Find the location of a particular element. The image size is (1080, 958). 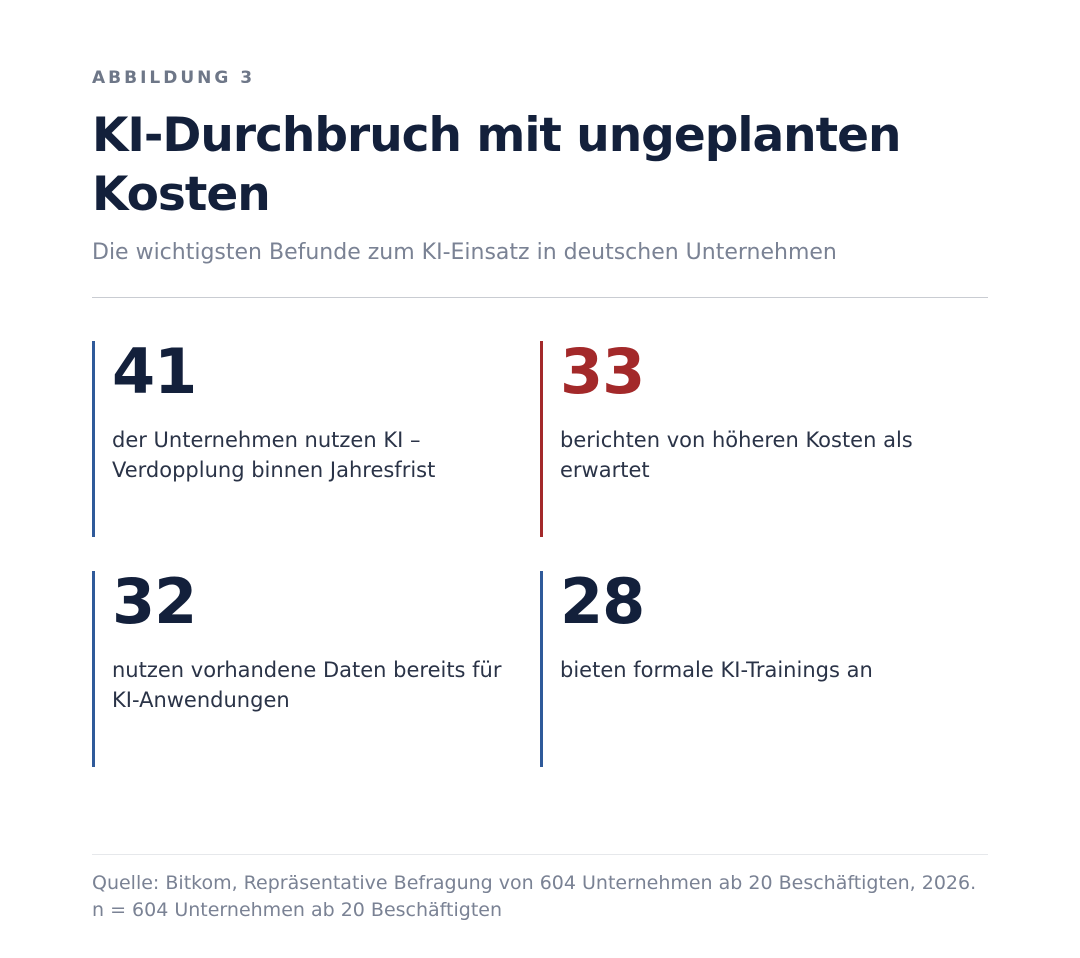

stat-value: 28 is located at coordinates (602, 601).